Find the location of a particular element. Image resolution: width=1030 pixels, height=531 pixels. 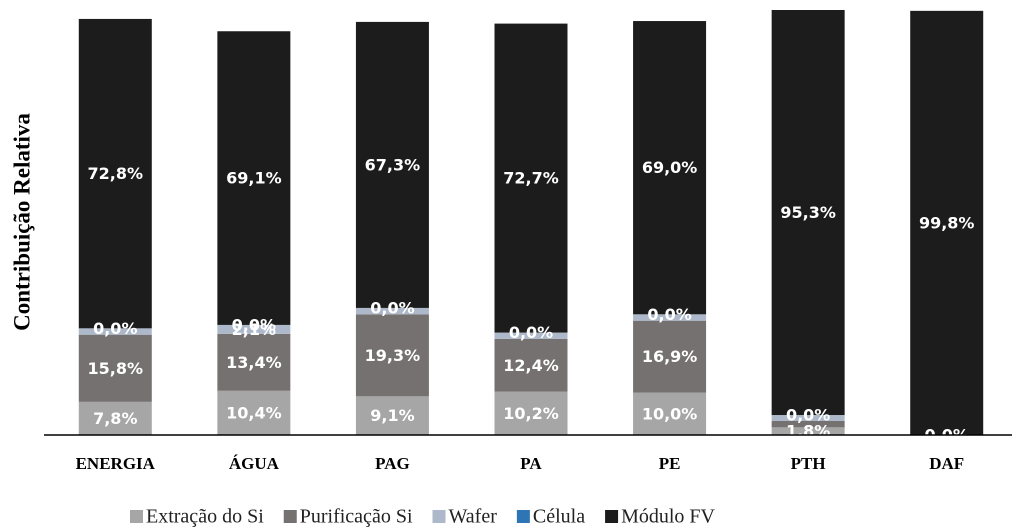

data-label: 72,8% is located at coordinates (116, 173).